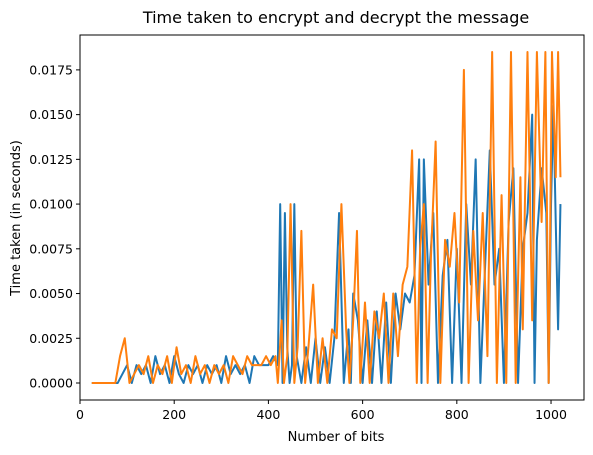 This screenshot has height=455, width=593. What do you see at coordinates (551, 414) in the screenshot?
I see `x-tick-label: 1000` at bounding box center [551, 414].